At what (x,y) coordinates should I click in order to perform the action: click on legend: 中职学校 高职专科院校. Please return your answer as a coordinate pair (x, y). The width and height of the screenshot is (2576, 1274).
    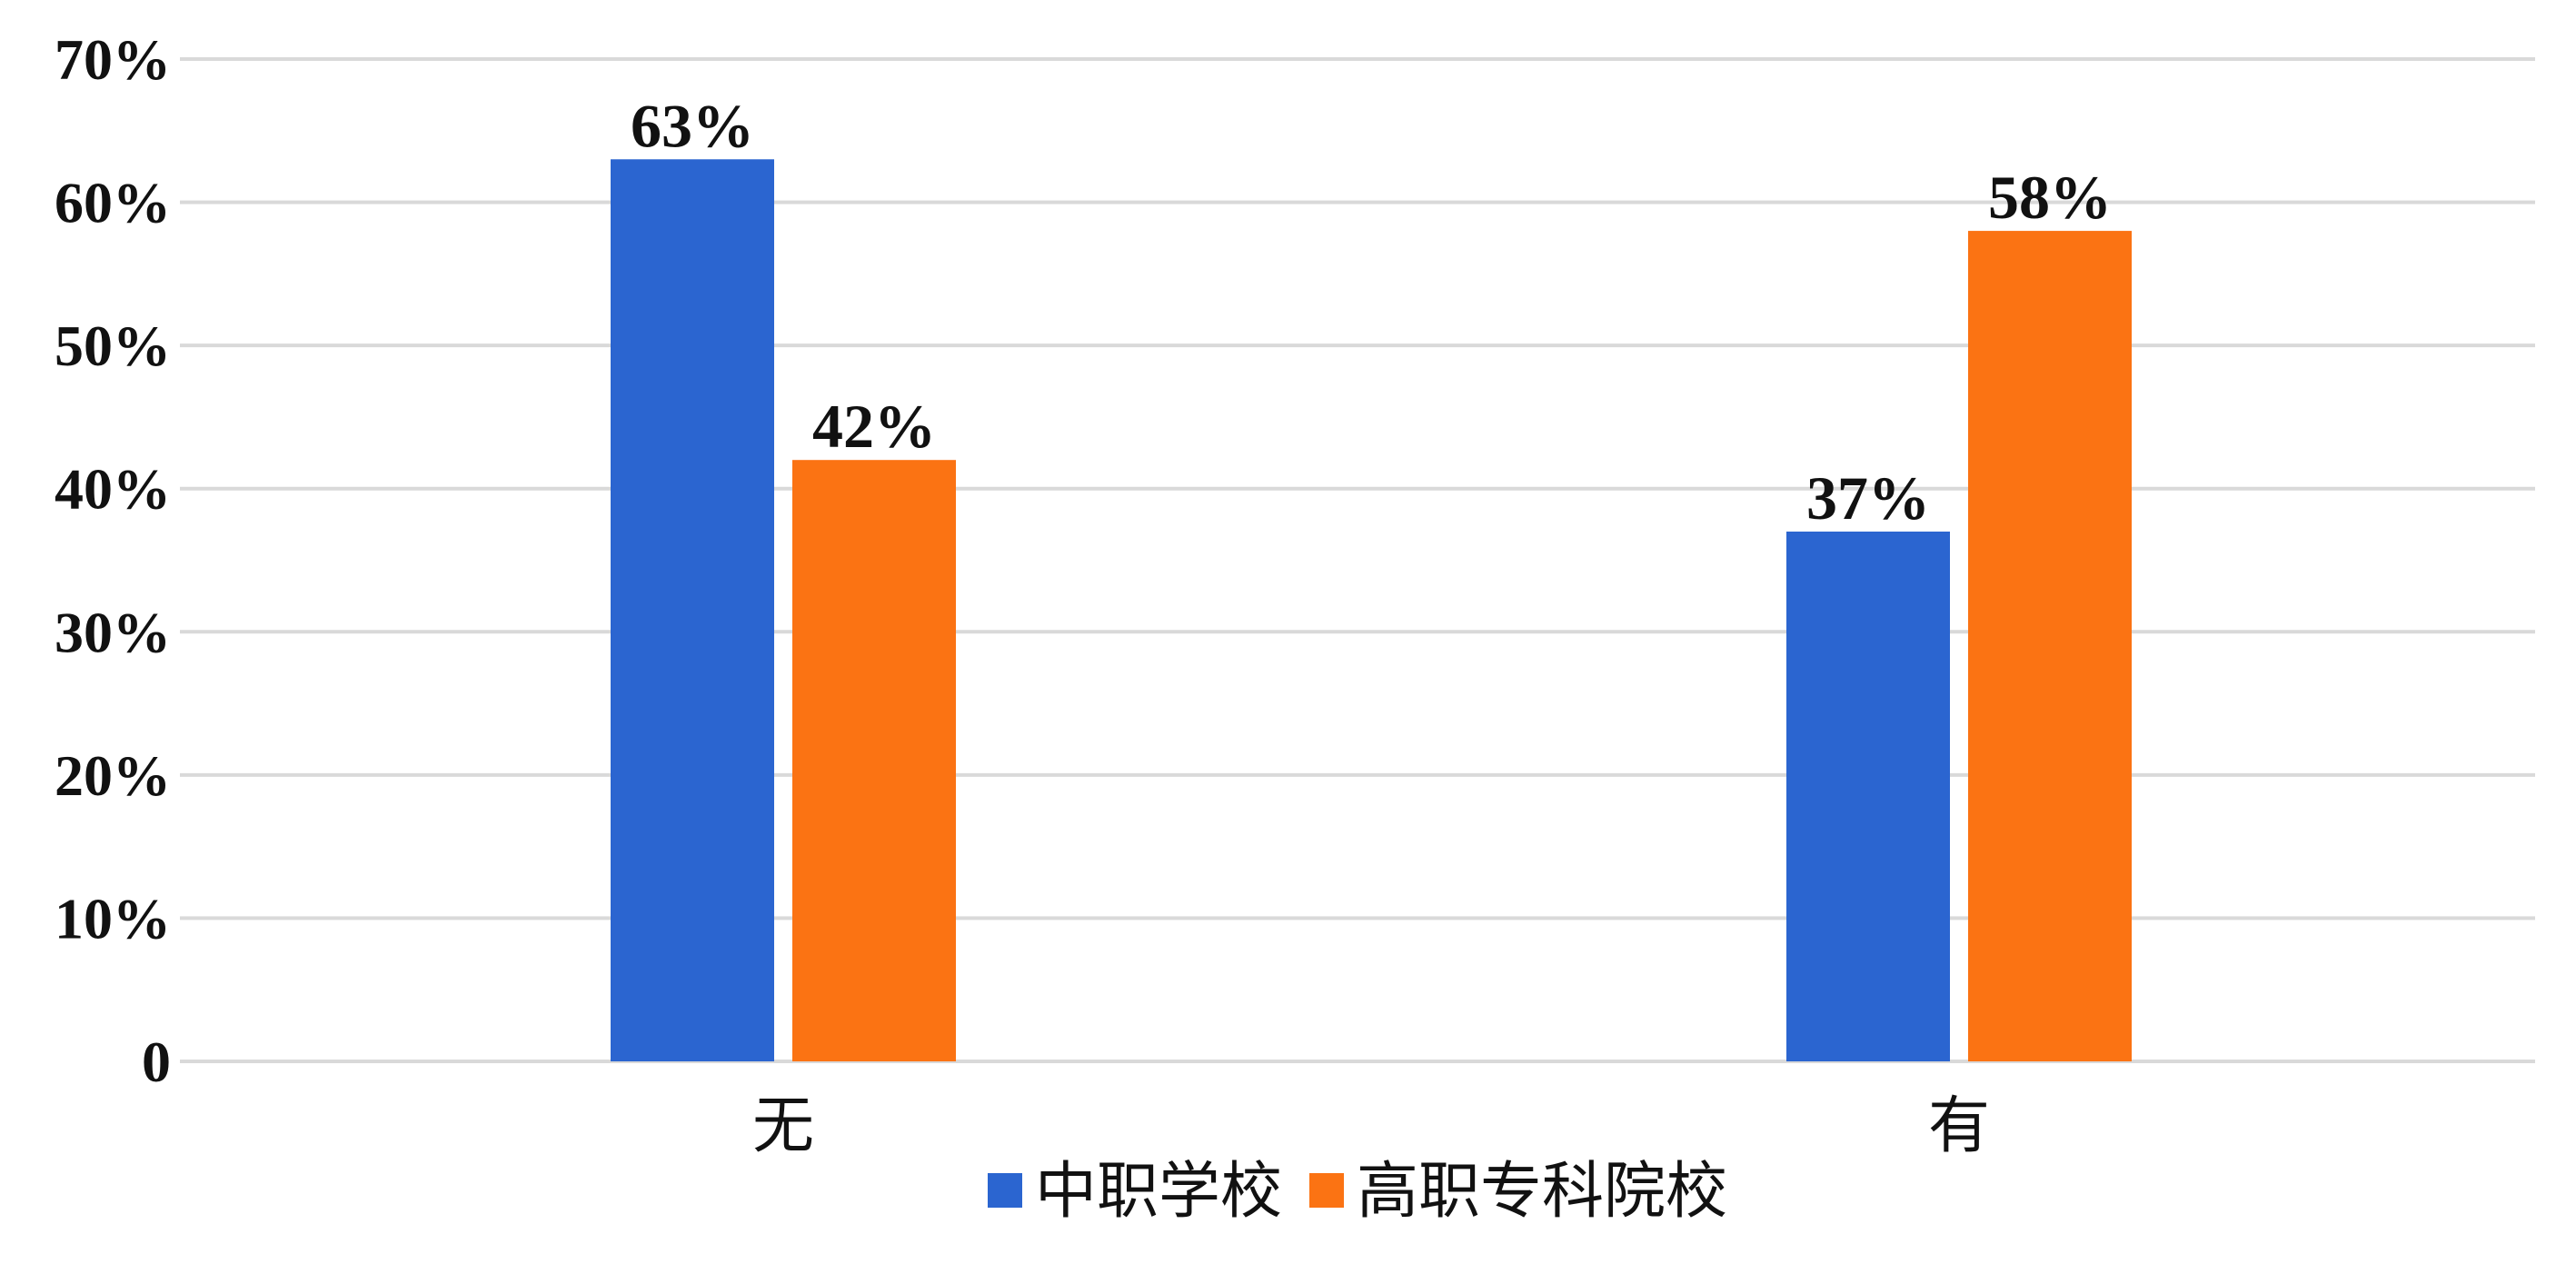
    Looking at the image, I should click on (1357, 1191).